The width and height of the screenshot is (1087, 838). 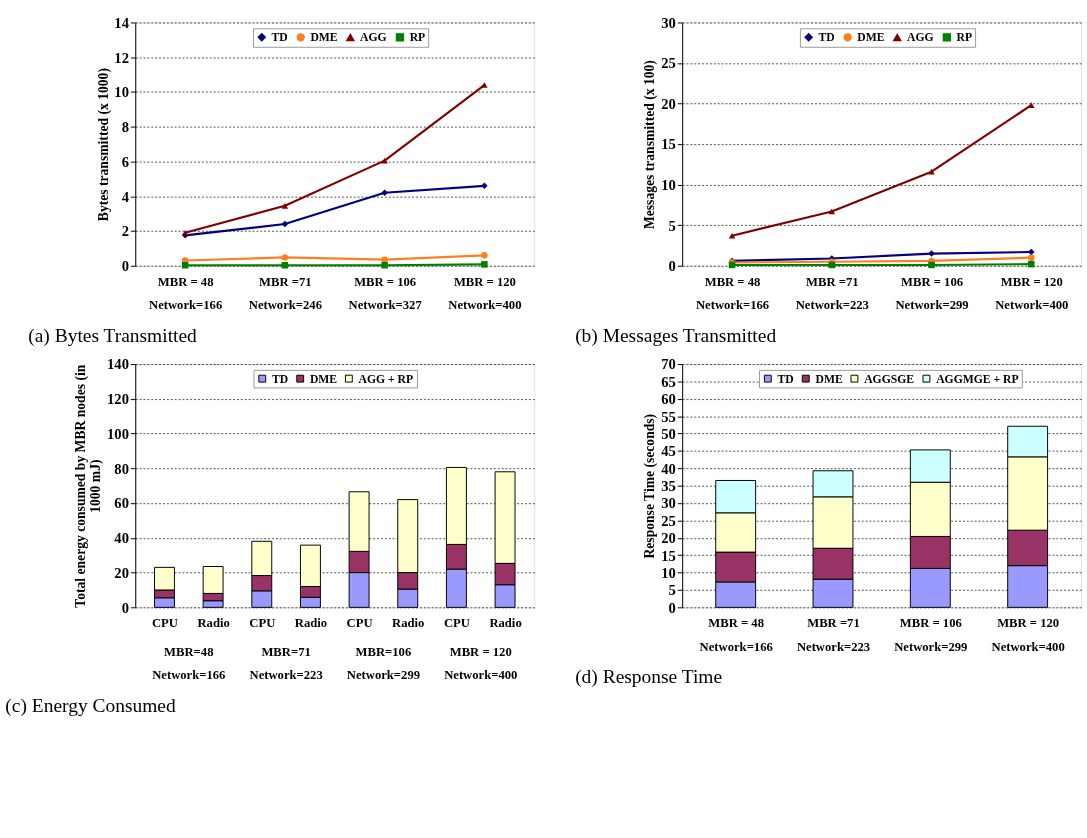 I want to click on text: (c) Energy Consumed, so click(x=90, y=706).